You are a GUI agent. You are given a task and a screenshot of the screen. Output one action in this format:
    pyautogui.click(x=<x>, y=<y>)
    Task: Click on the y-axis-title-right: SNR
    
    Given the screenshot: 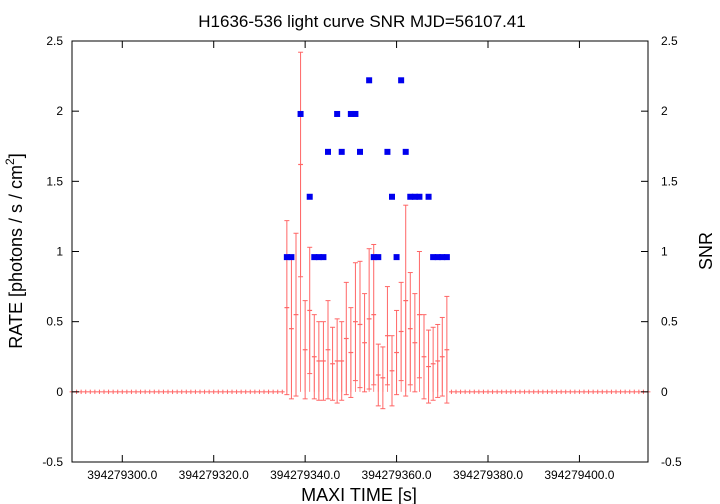 What is the action you would take?
    pyautogui.click(x=706, y=251)
    